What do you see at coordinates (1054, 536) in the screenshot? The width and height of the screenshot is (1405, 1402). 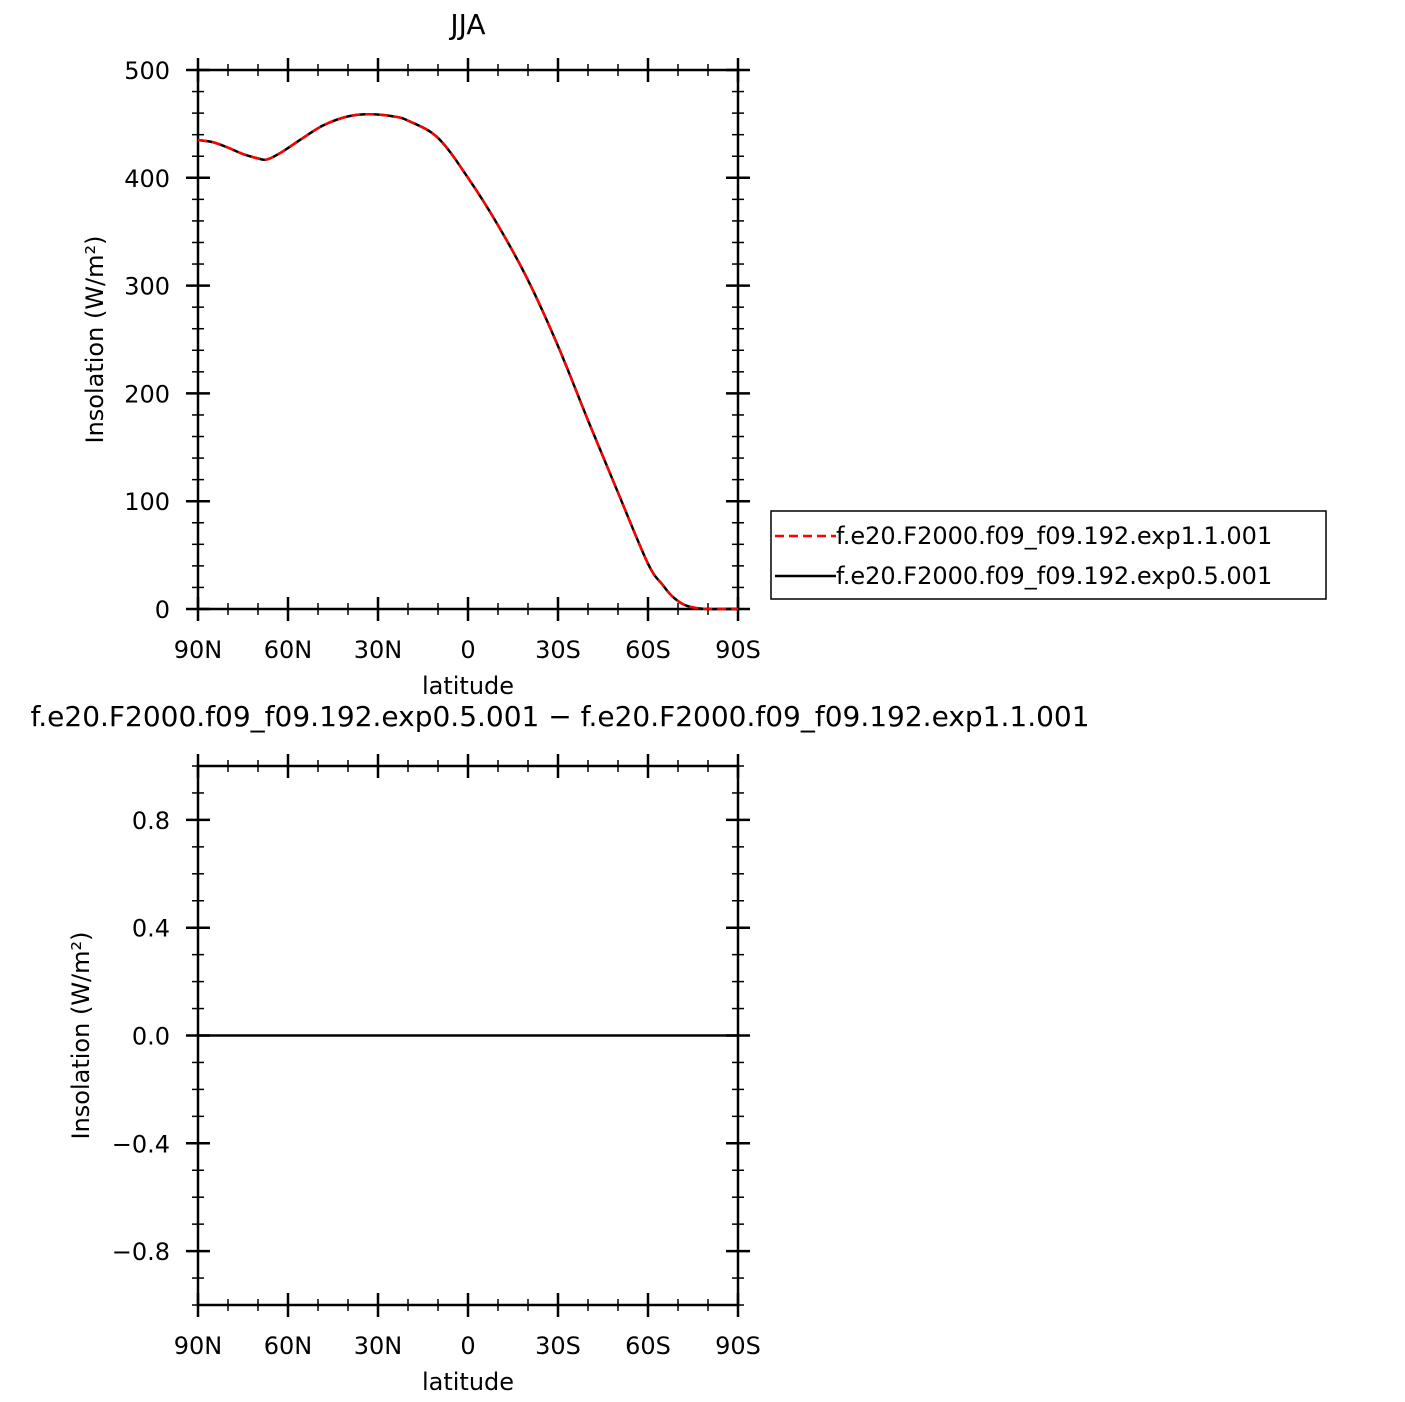 I see `legend-label-1: f.e20.F2000.f09_f09.192.exp1.1.001` at bounding box center [1054, 536].